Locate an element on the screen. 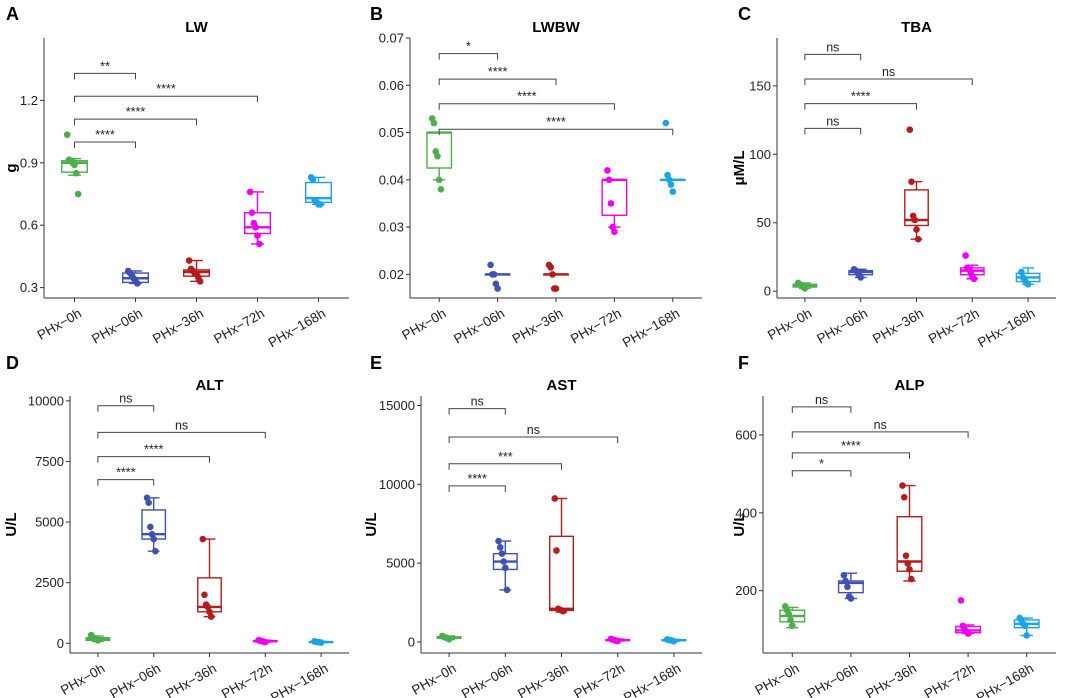  y-tick-label: 200 is located at coordinates (746, 590).